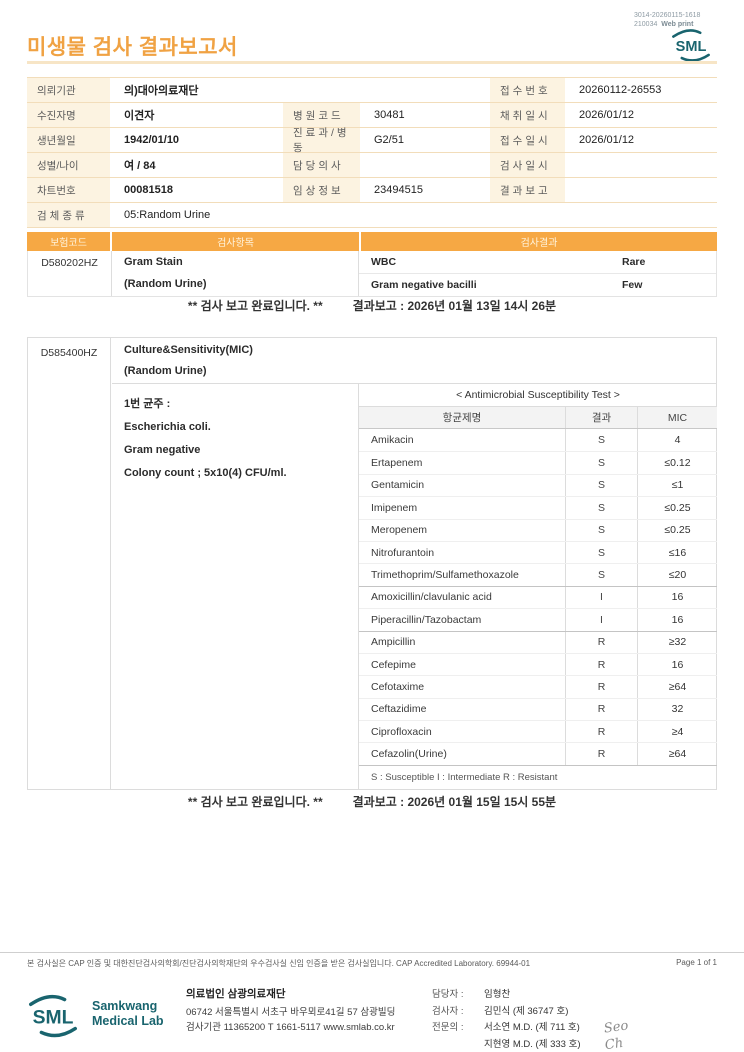  I want to click on gram-test-name-line1: Gram Stain, so click(153, 262).